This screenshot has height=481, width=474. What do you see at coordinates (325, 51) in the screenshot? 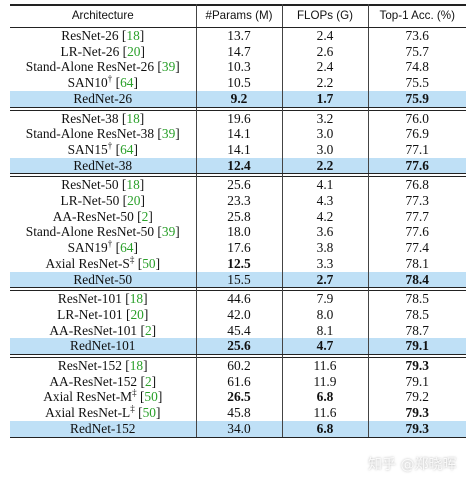
I see `cell-flops: 2.6` at bounding box center [325, 51].